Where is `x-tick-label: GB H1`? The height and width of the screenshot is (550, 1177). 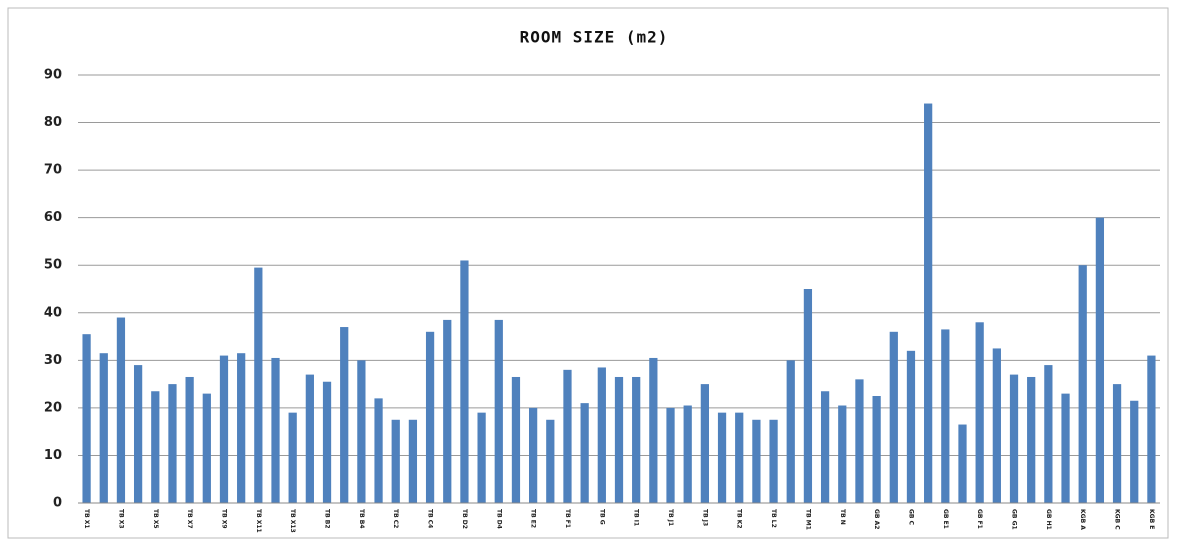 x-tick-label: GB H1 is located at coordinates (1048, 519).